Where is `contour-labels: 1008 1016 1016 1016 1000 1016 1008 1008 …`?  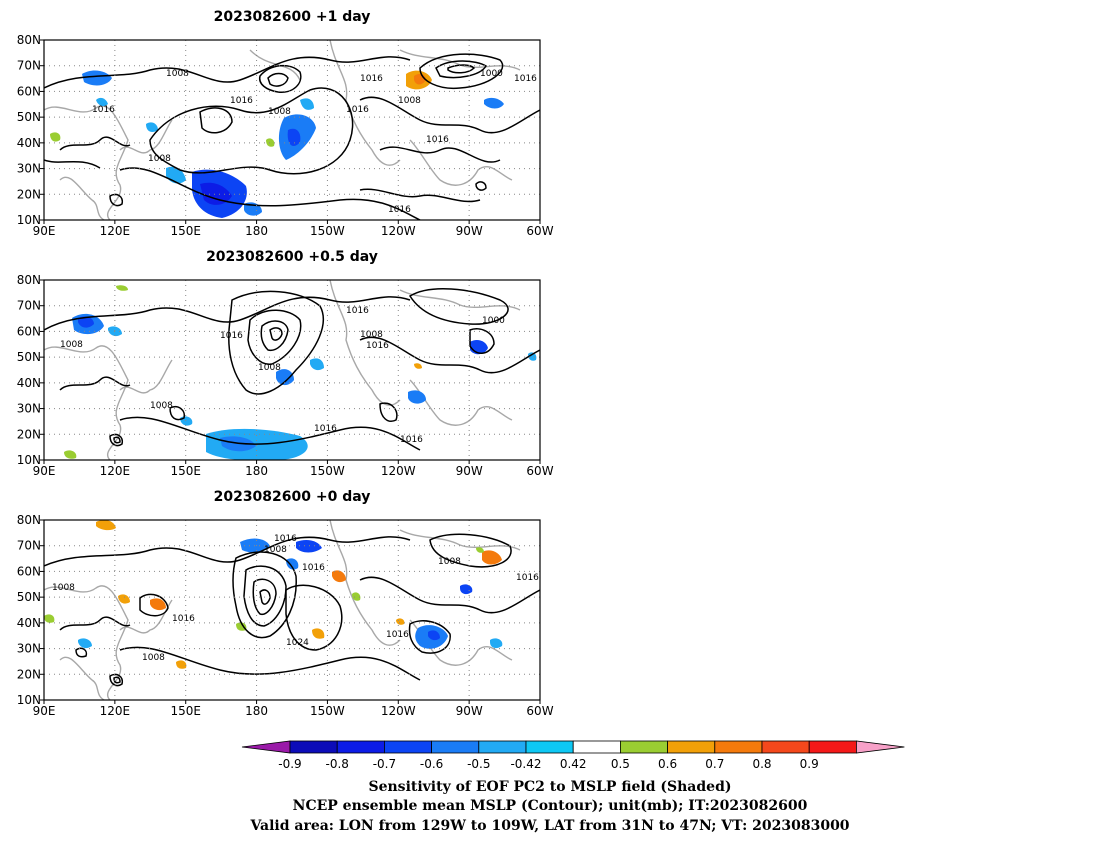 contour-labels: 1008 1016 1016 1016 1000 1016 1008 1008 … is located at coordinates (314, 142).